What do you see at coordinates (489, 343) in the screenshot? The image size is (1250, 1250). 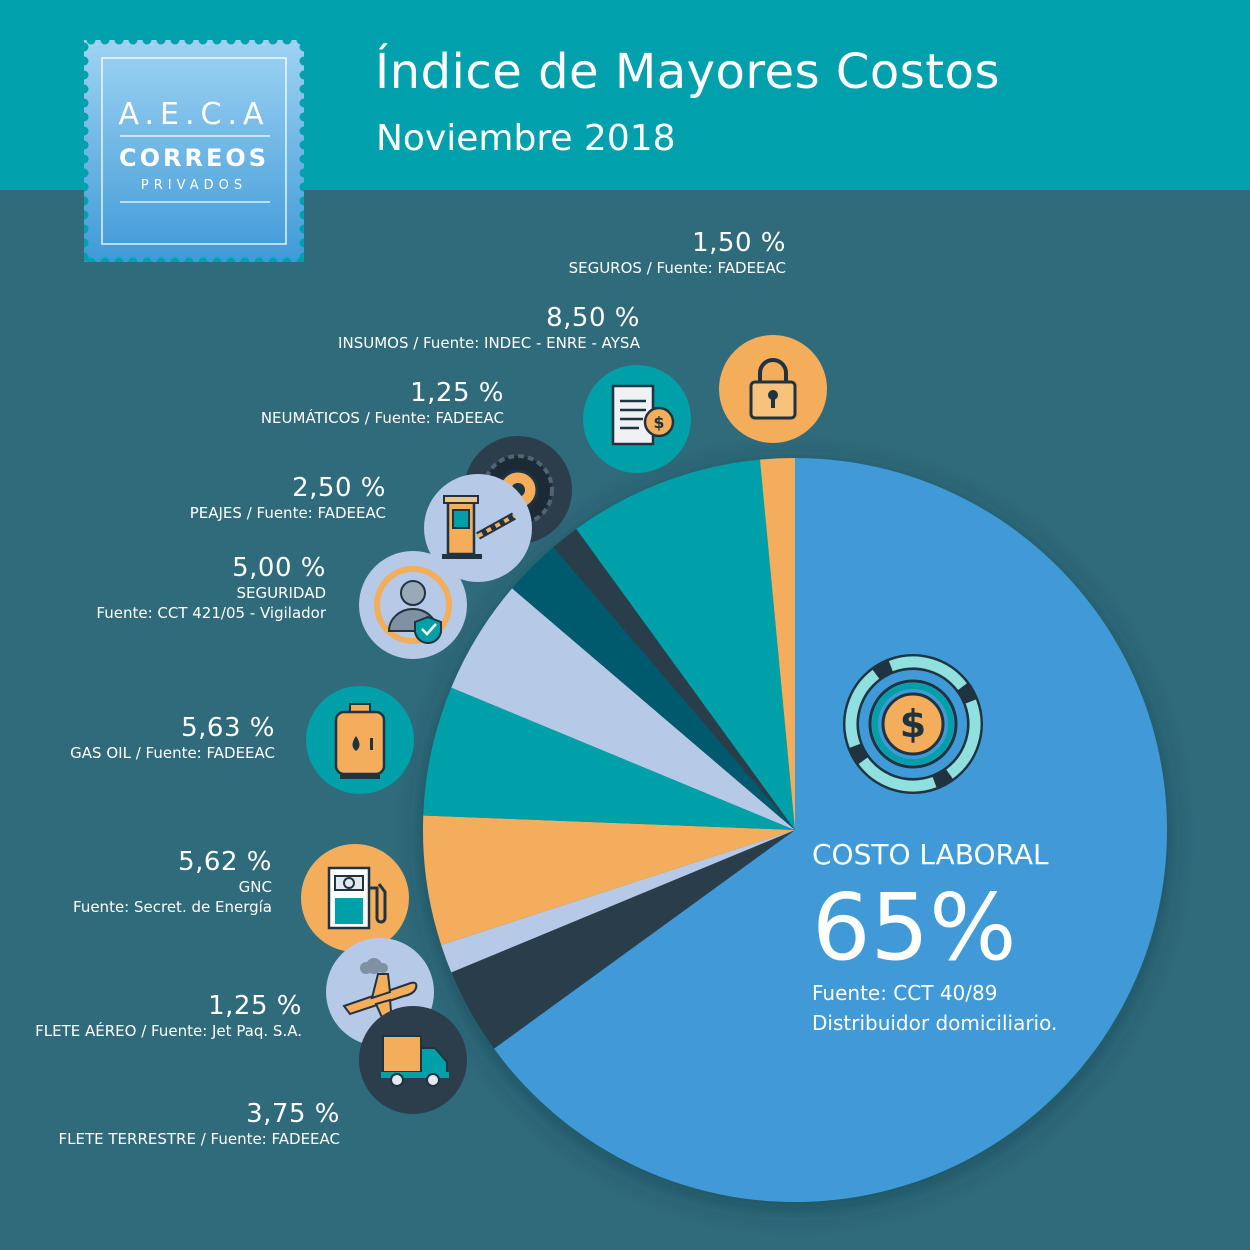 I see `source-insumos: INSUMOS / Fuente: INDEC - ENRE - AYSA` at bounding box center [489, 343].